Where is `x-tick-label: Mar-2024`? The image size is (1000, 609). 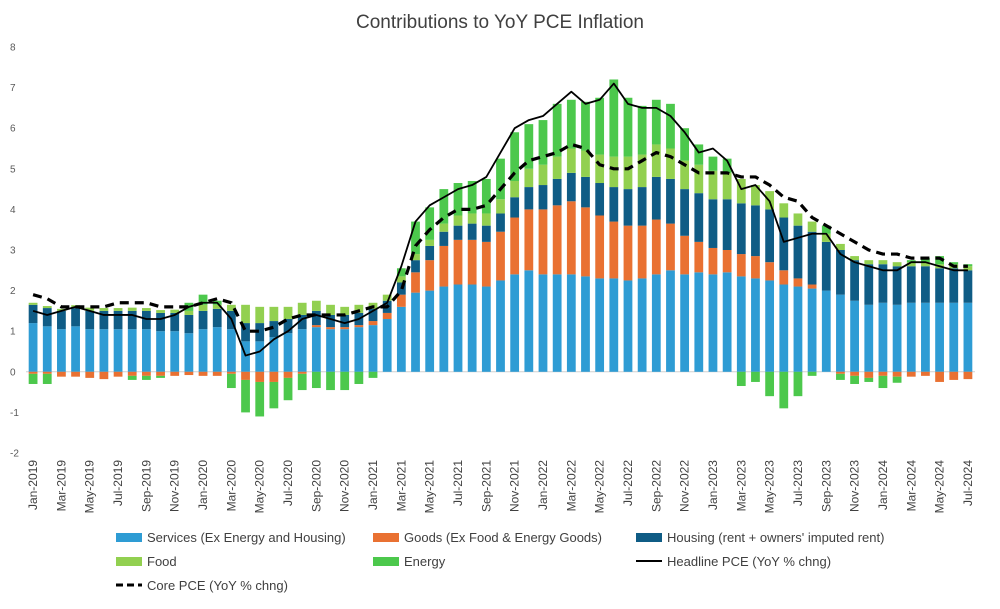
x-tick-label: Mar-2024 is located at coordinates (911, 486).